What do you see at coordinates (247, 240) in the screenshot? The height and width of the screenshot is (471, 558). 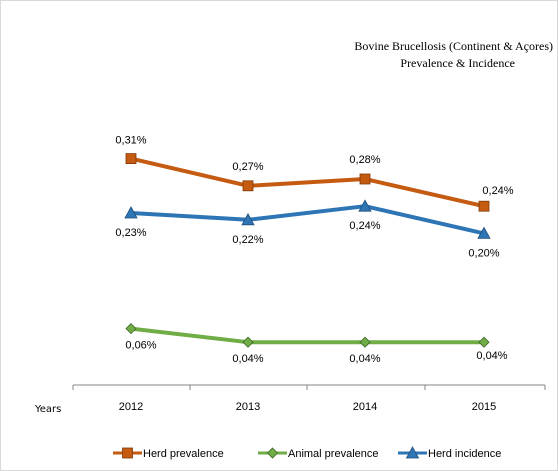 I see `data-label-herd-incidence-2013: 0,22%` at bounding box center [247, 240].